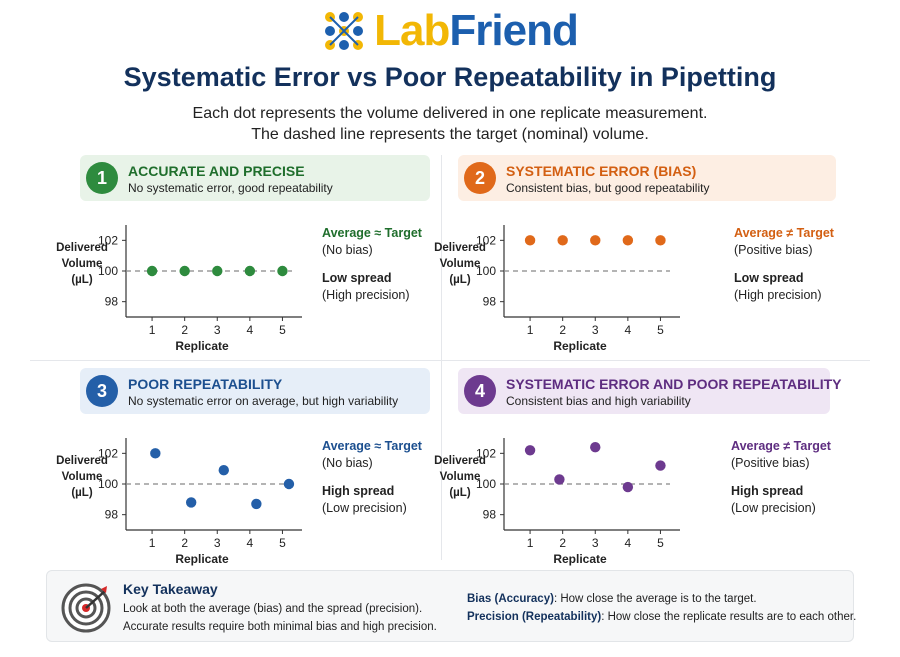 This screenshot has width=900, height=657. What do you see at coordinates (534, 617) in the screenshot?
I see `definition-precision-term: Precision (Repeatability)` at bounding box center [534, 617].